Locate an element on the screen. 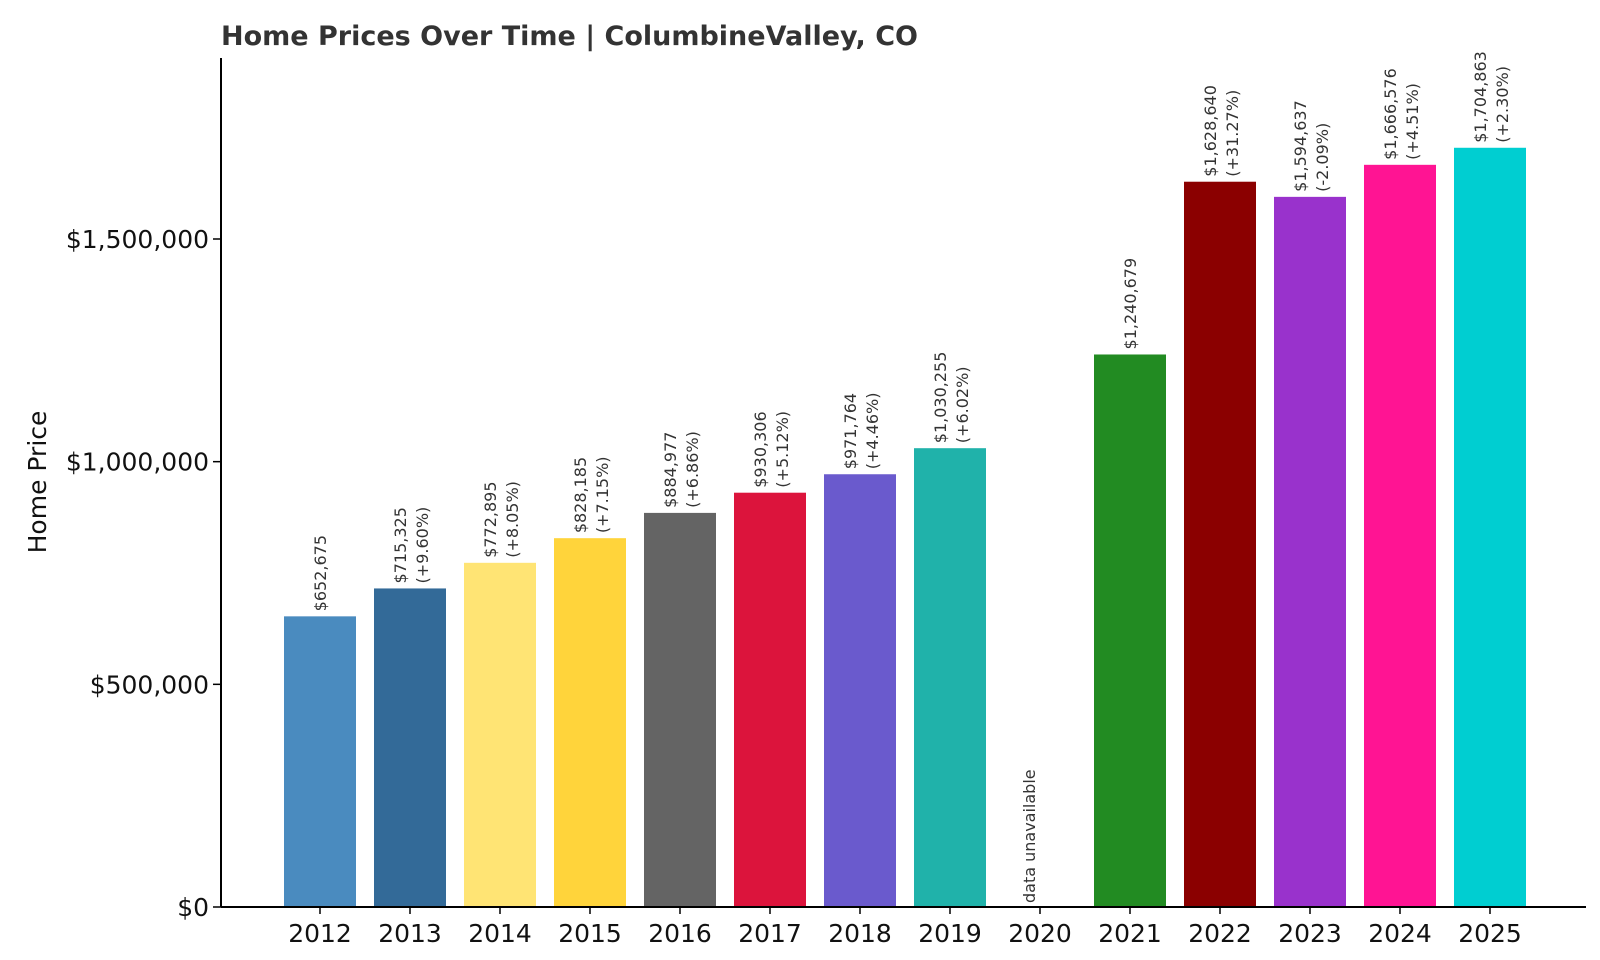  x-tick-label: 2019 is located at coordinates (950, 933).